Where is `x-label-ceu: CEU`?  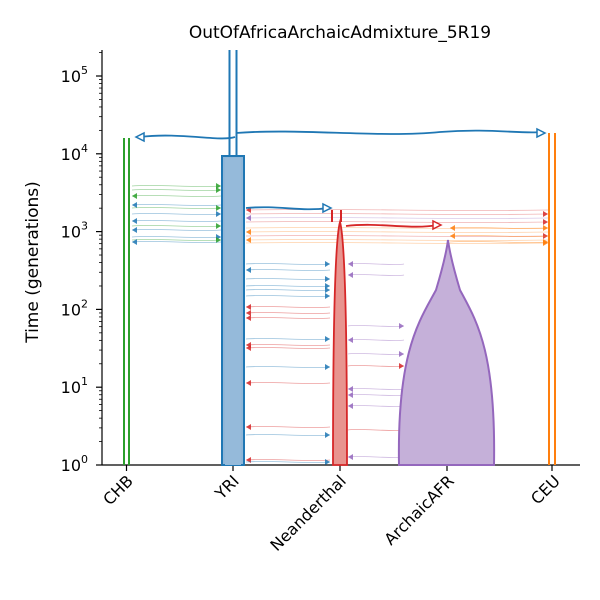
x-label-ceu: CEU is located at coordinates (545, 489).